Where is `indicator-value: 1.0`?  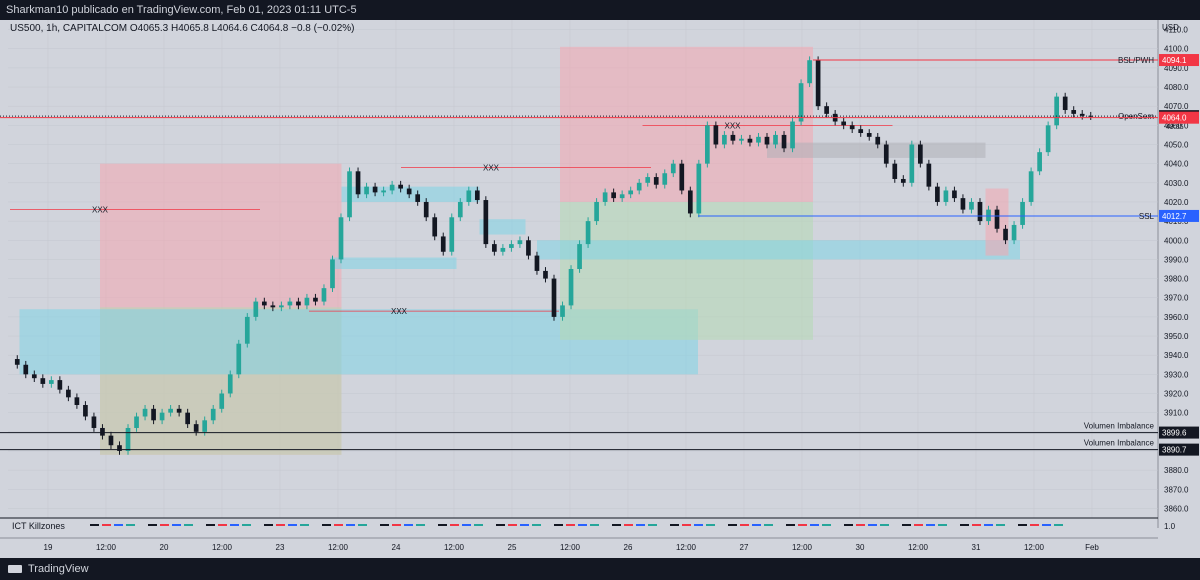
indicator-value: 1.0 is located at coordinates (1170, 526).